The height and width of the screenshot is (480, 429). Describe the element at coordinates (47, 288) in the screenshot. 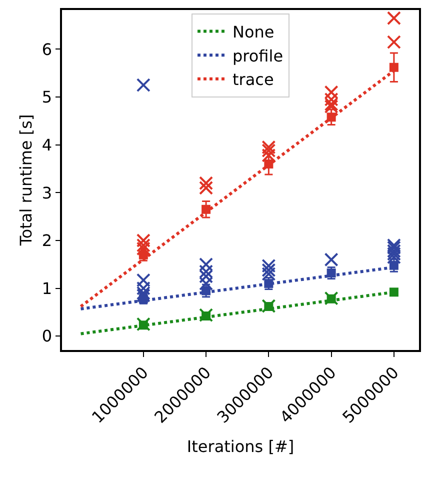

I see `y-tick-label: 1` at that location.